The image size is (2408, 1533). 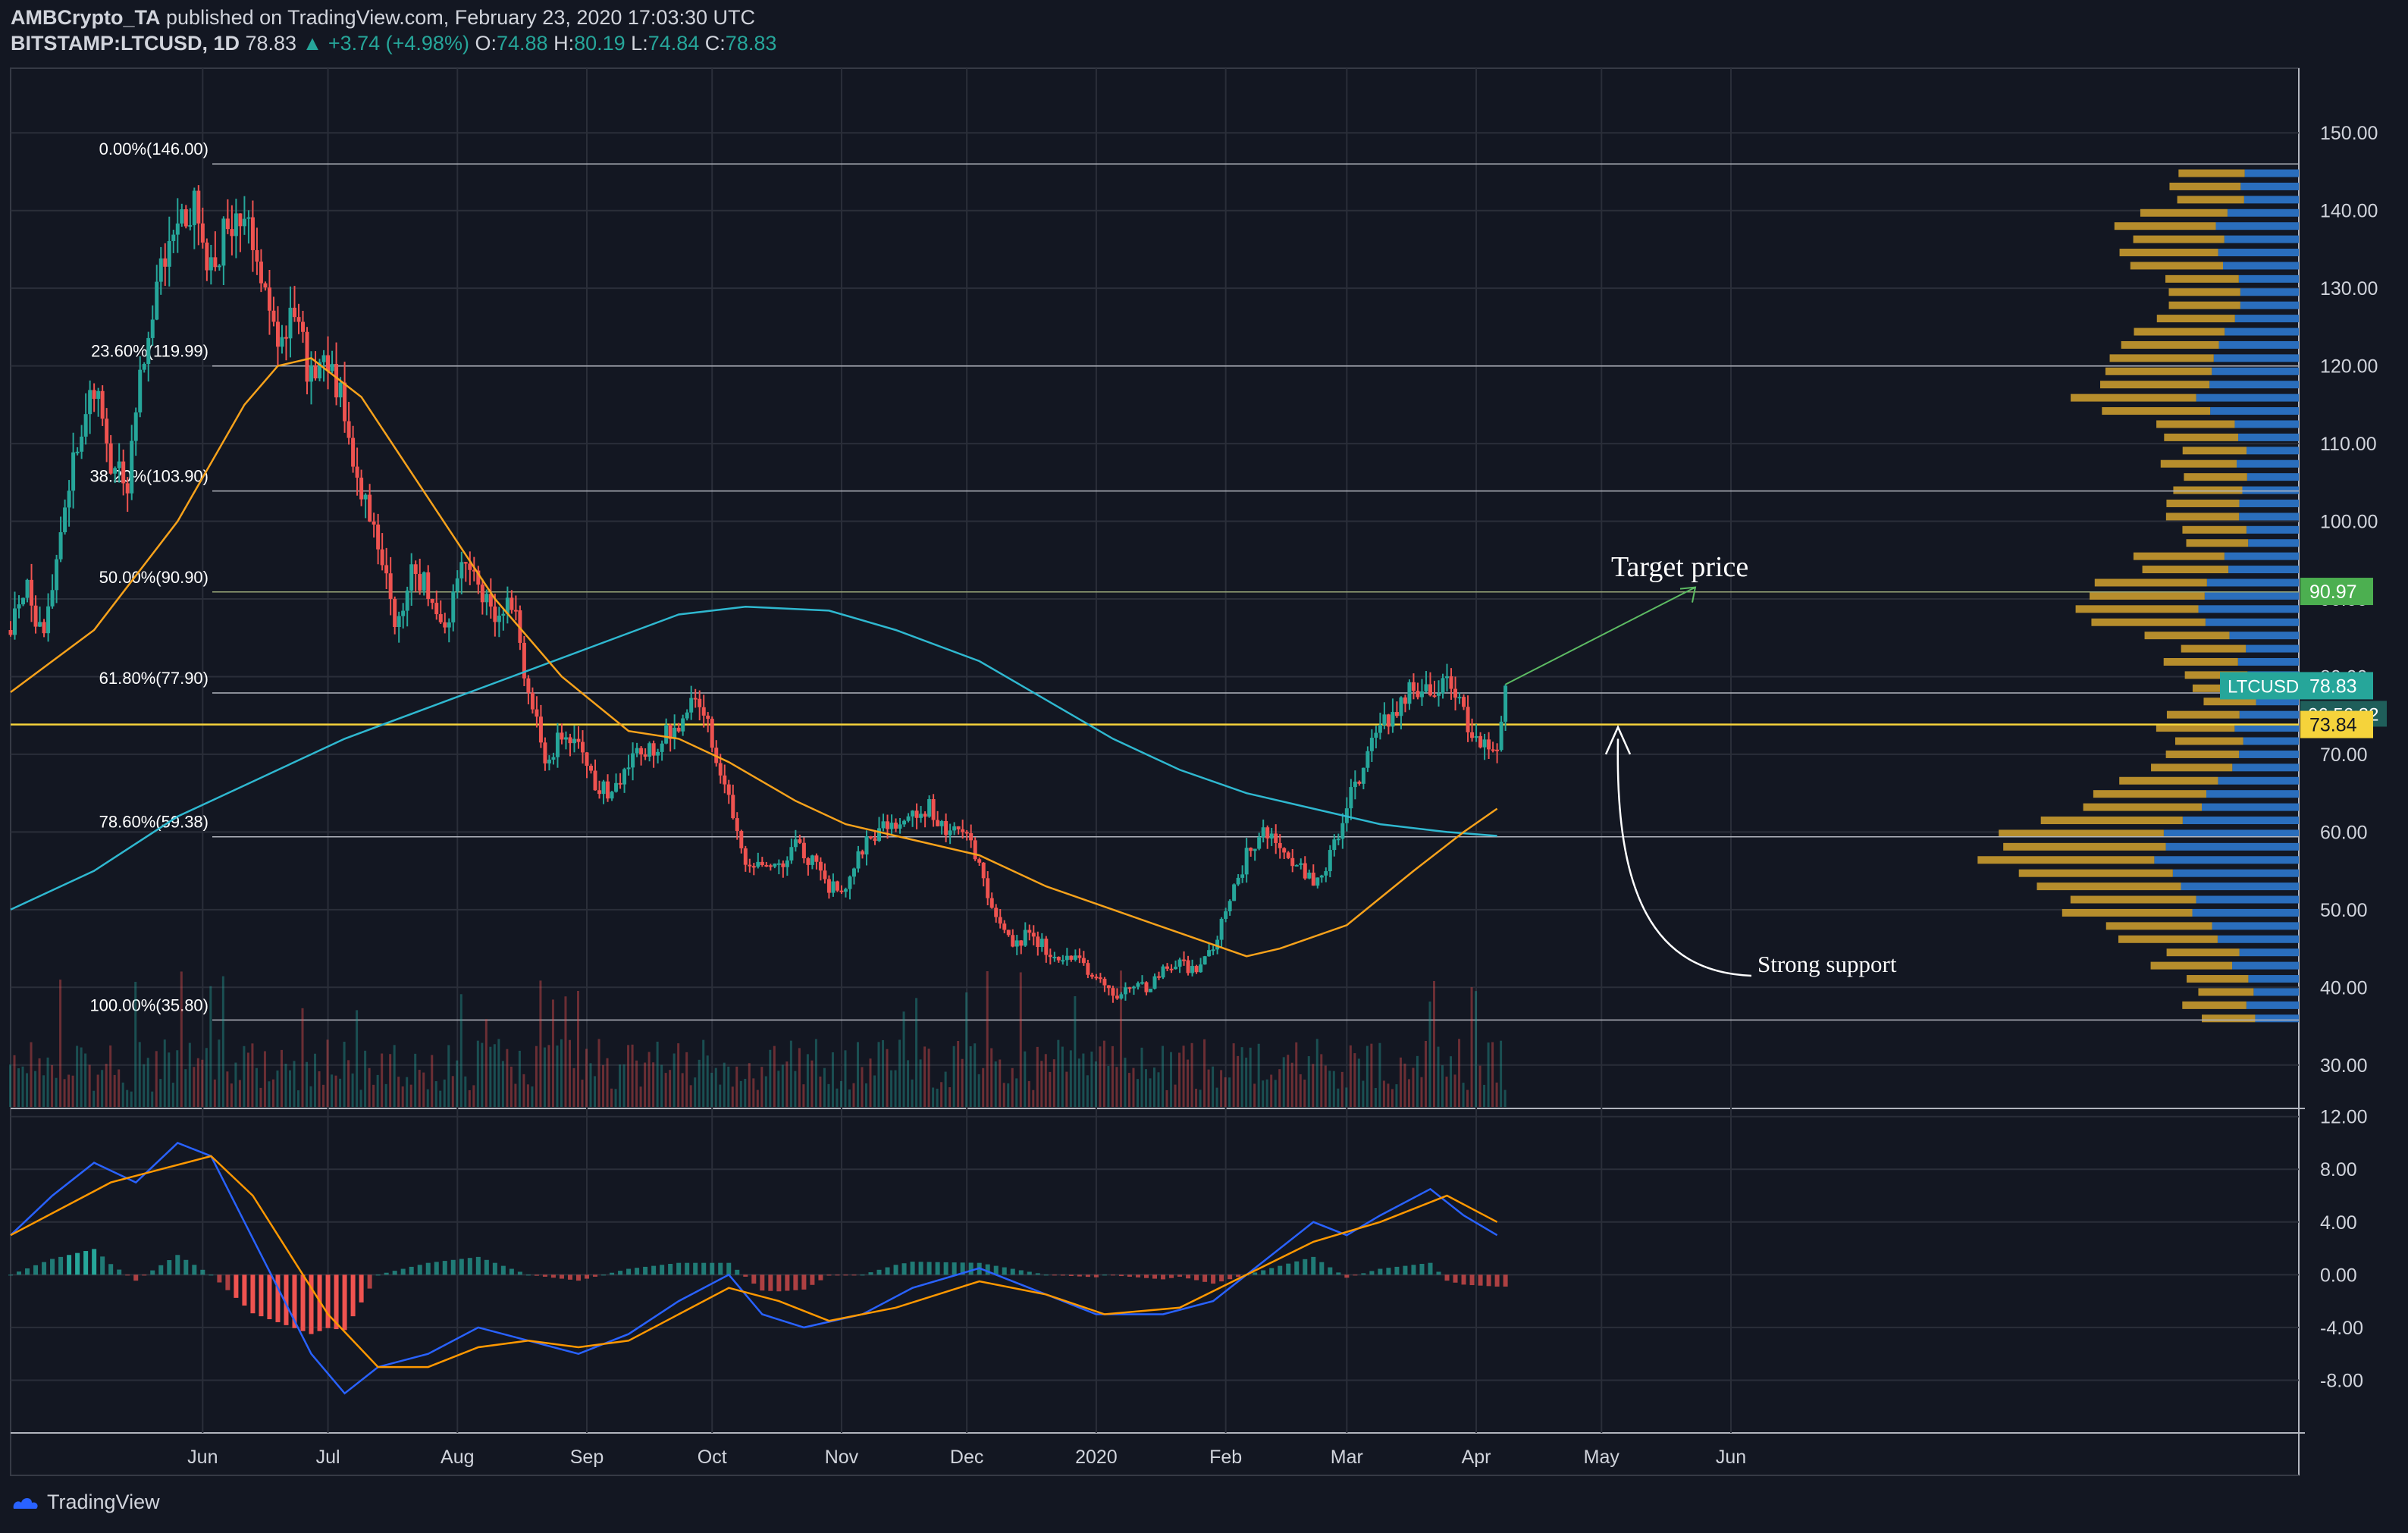 I want to click on x-tick-label: Oct, so click(x=712, y=1458).